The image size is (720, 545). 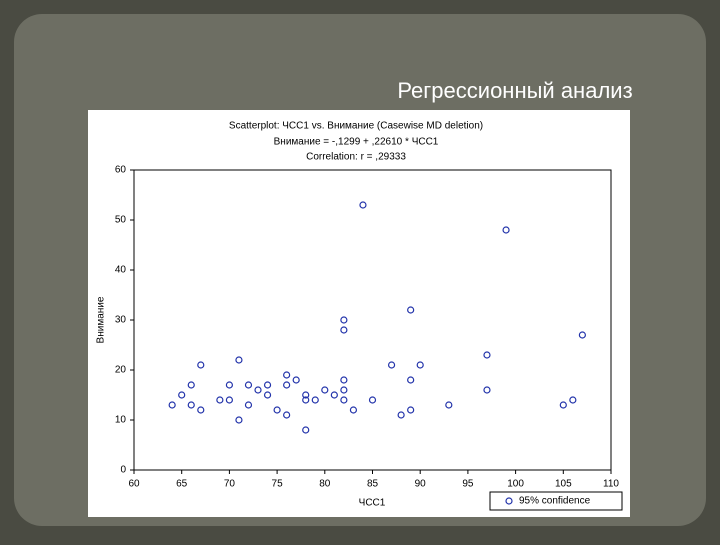 What do you see at coordinates (421, 484) in the screenshot?
I see `x-tick-label: 90` at bounding box center [421, 484].